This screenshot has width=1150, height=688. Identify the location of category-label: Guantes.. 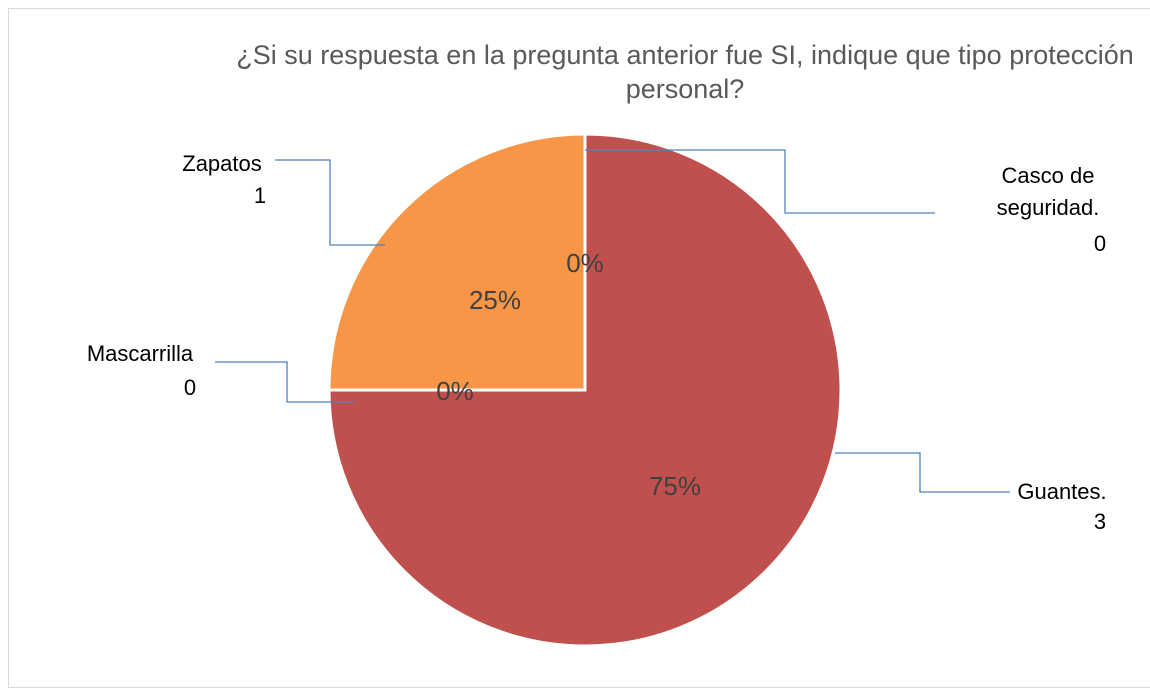
(1062, 491).